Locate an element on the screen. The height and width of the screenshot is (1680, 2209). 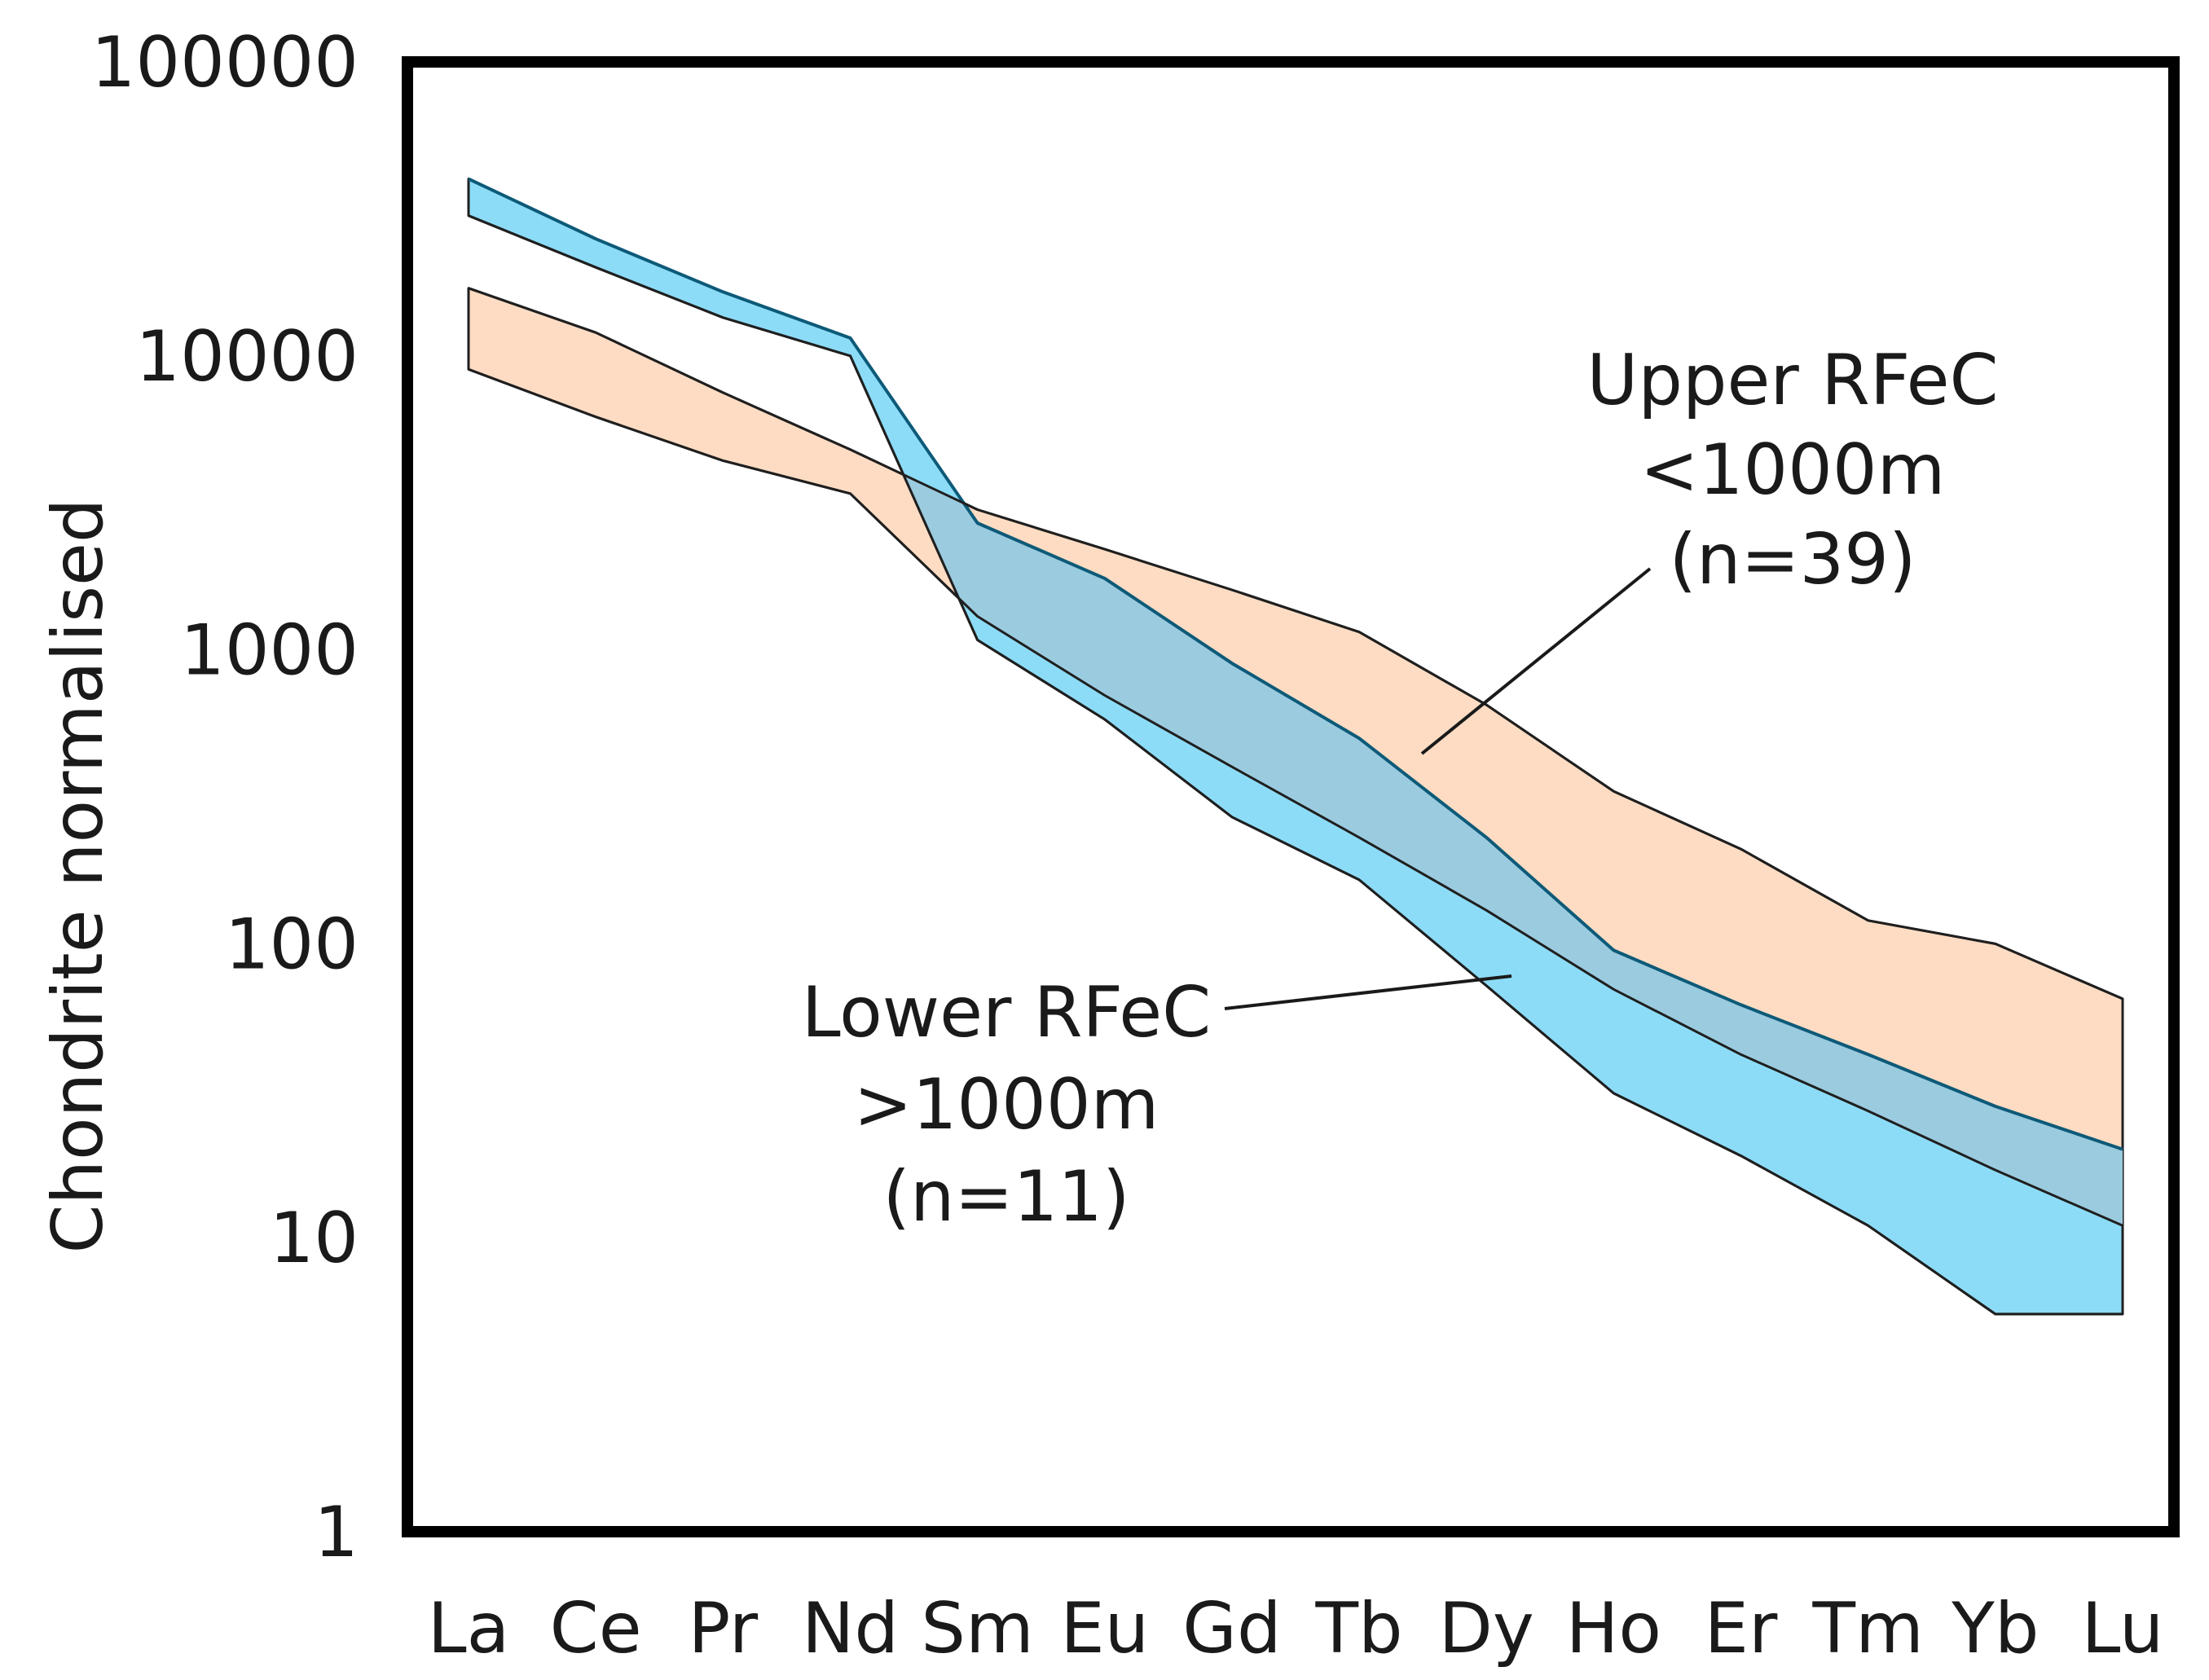
annotation-upper-leader is located at coordinates (1536, 661).